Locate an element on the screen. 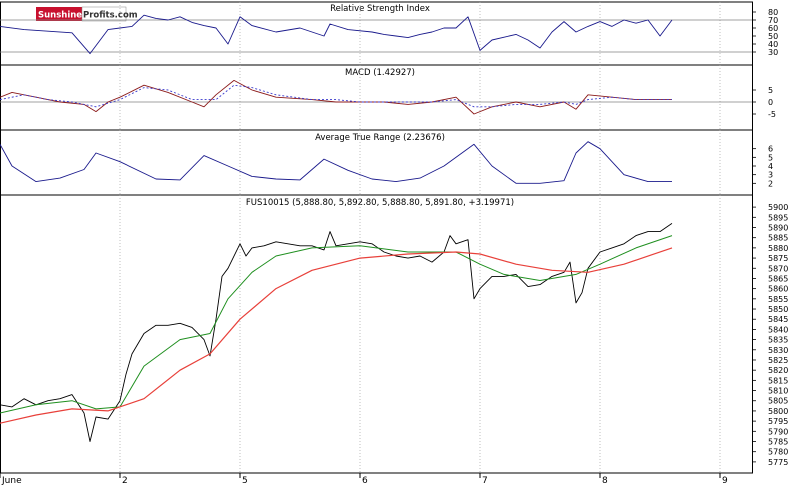 Image resolution: width=800 pixels, height=486 pixels. y-tick-label: 50 is located at coordinates (773, 36).